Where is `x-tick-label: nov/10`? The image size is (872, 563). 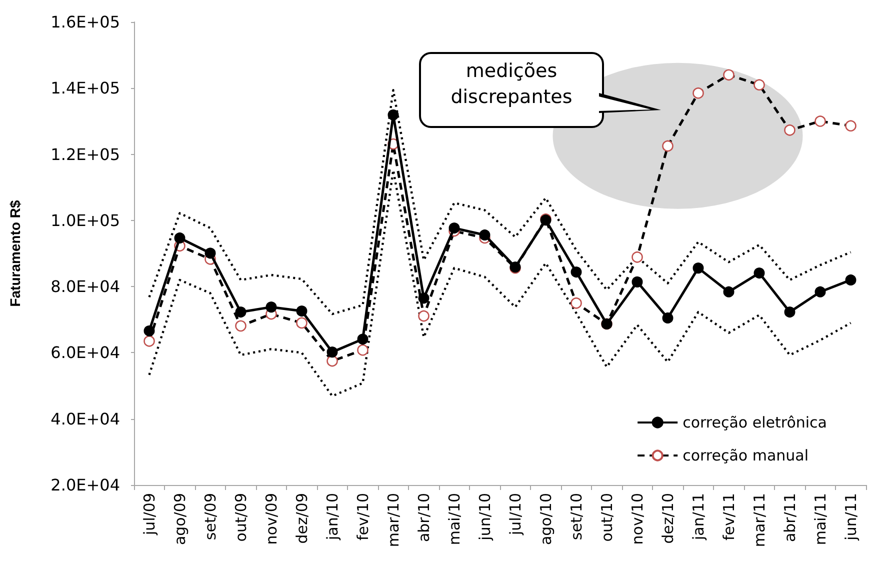 x-tick-label: nov/10 is located at coordinates (637, 519).